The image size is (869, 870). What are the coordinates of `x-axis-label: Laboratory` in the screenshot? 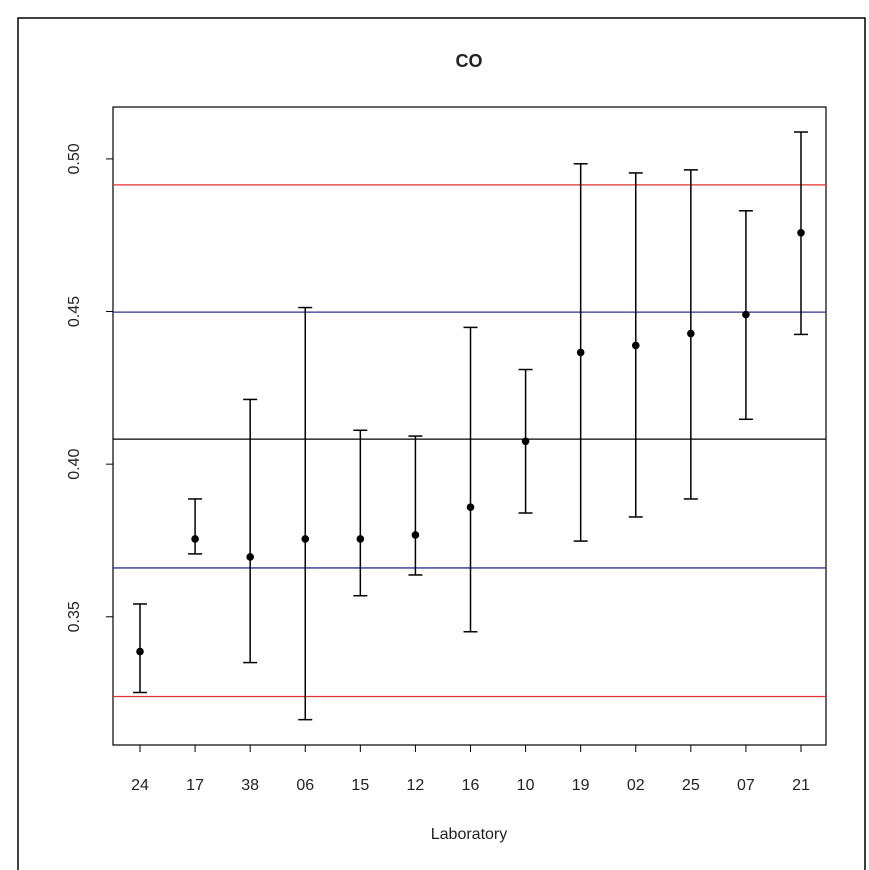 It's located at (469, 834).